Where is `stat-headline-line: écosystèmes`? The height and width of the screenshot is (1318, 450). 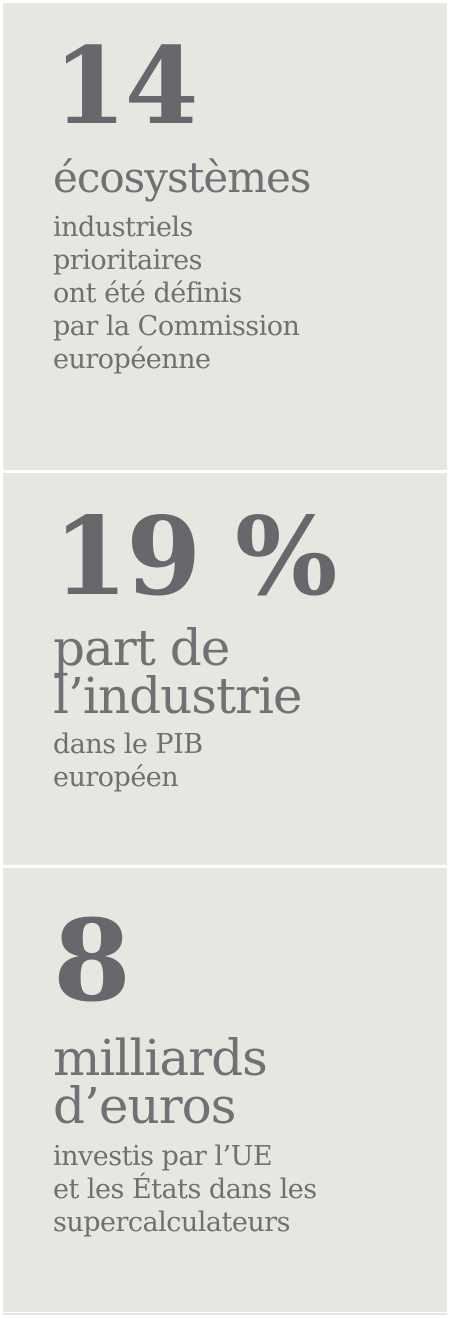 stat-headline-line: écosystèmes is located at coordinates (182, 177).